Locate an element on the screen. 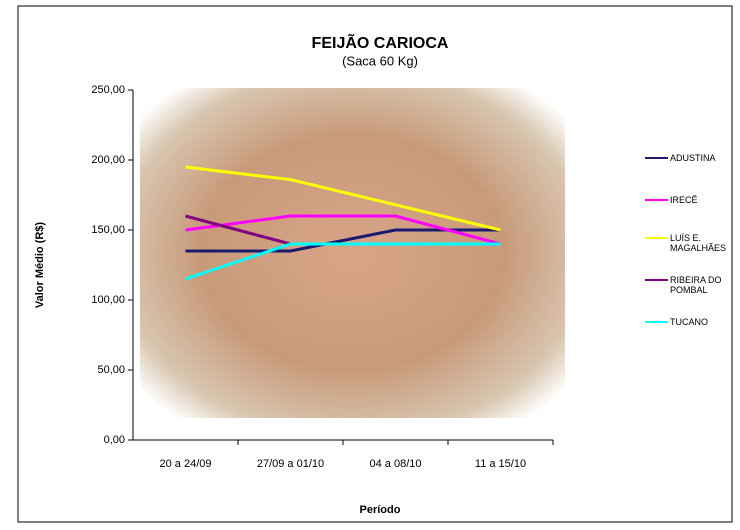 The image size is (740, 530). y-tick-label: 200,00 is located at coordinates (108, 160).